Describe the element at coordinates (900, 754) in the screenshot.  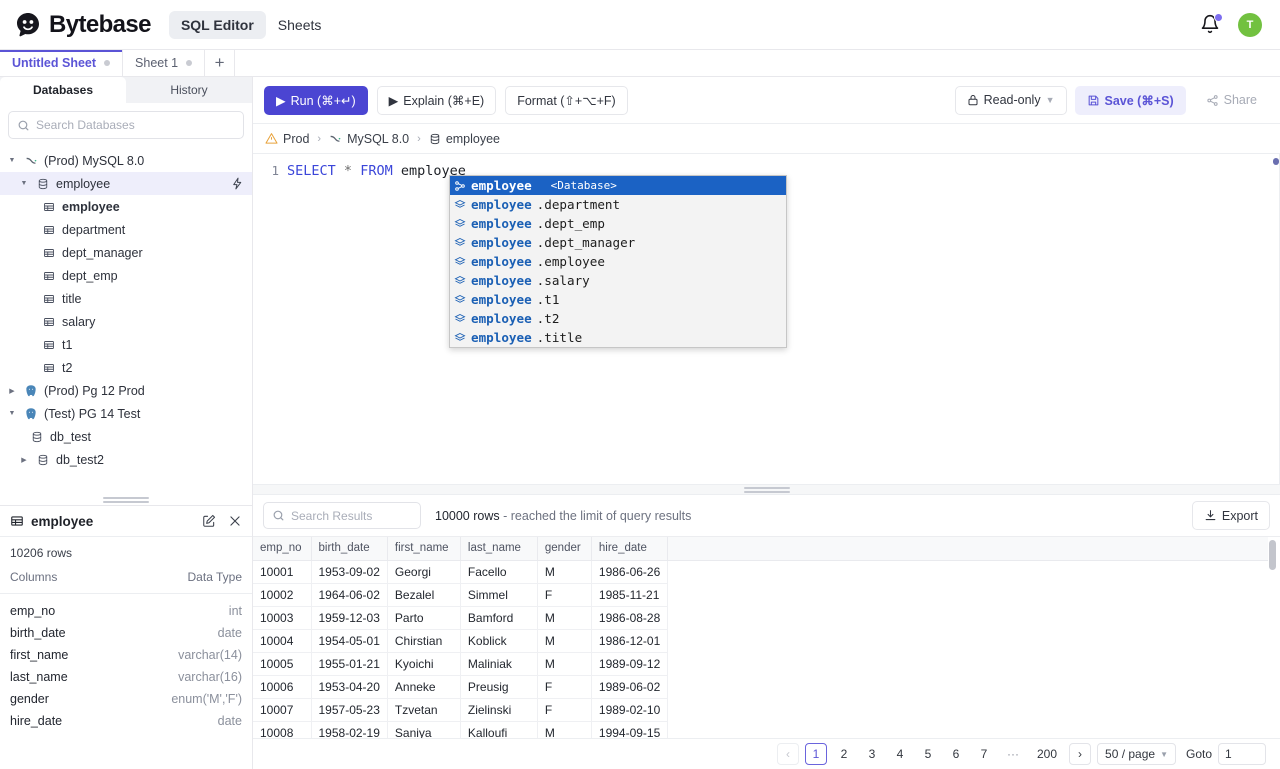
I see `pagination-page-4: 4` at that location.